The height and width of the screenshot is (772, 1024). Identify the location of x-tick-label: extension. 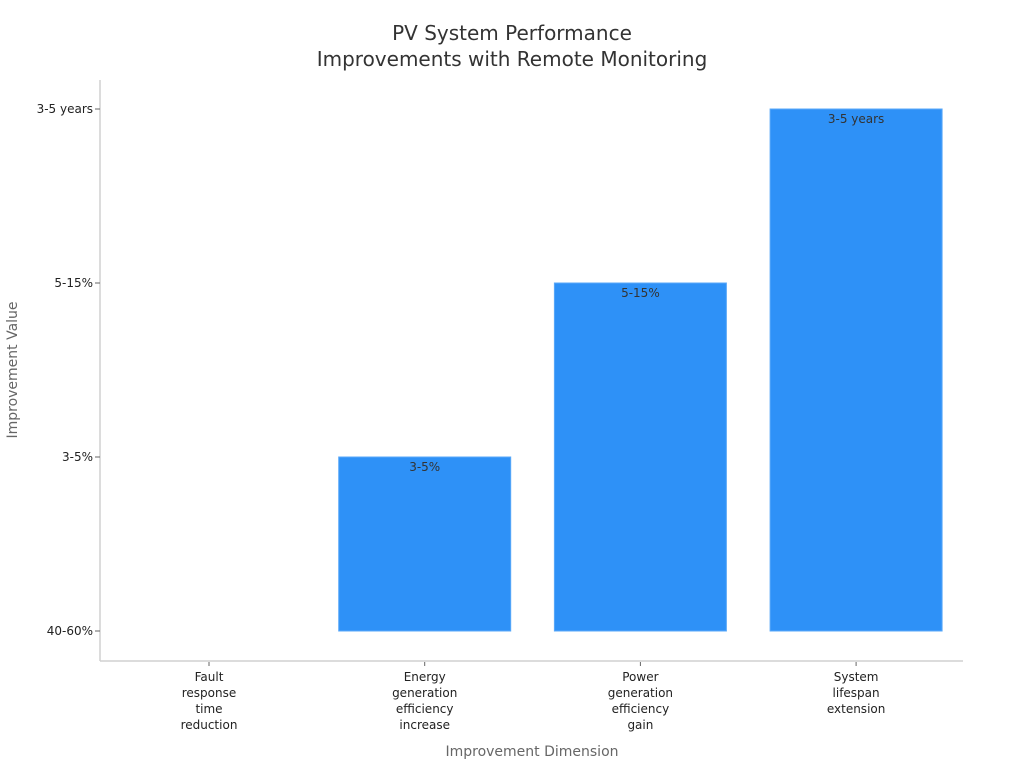
(856, 709).